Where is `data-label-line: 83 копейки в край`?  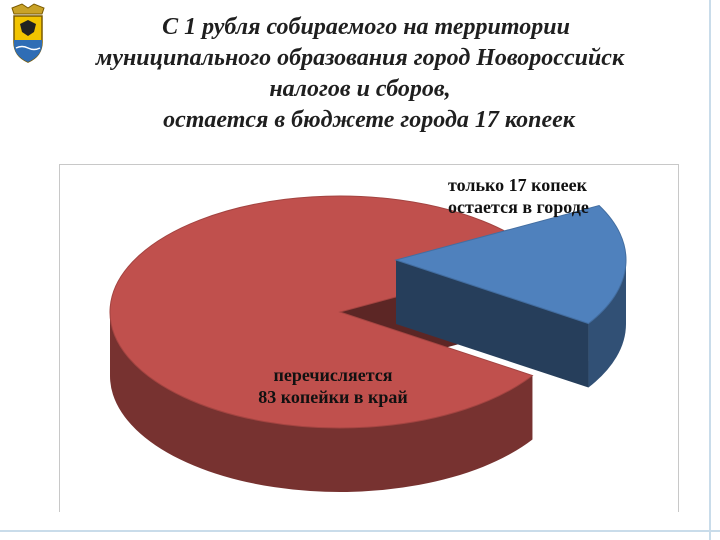 data-label-line: 83 копейки в край is located at coordinates (333, 397).